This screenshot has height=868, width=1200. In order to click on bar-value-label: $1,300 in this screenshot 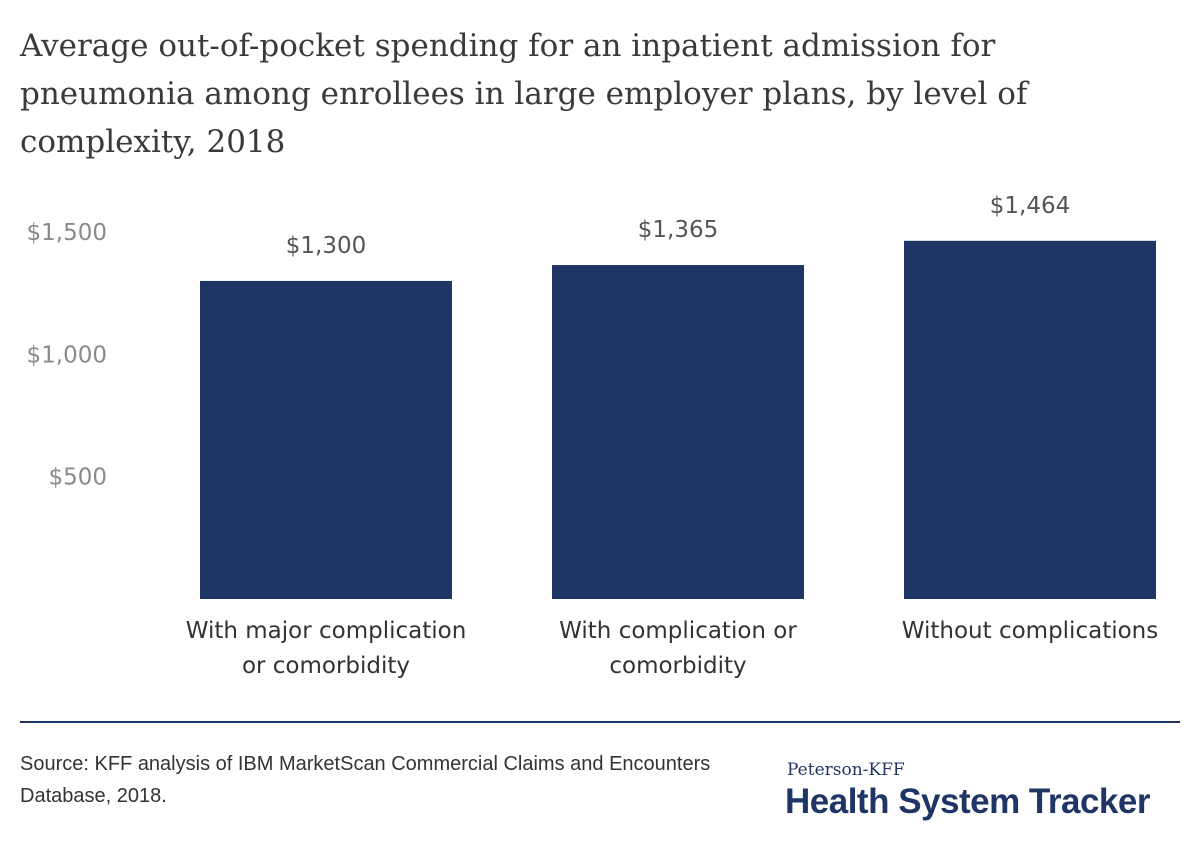, I will do `click(326, 246)`.